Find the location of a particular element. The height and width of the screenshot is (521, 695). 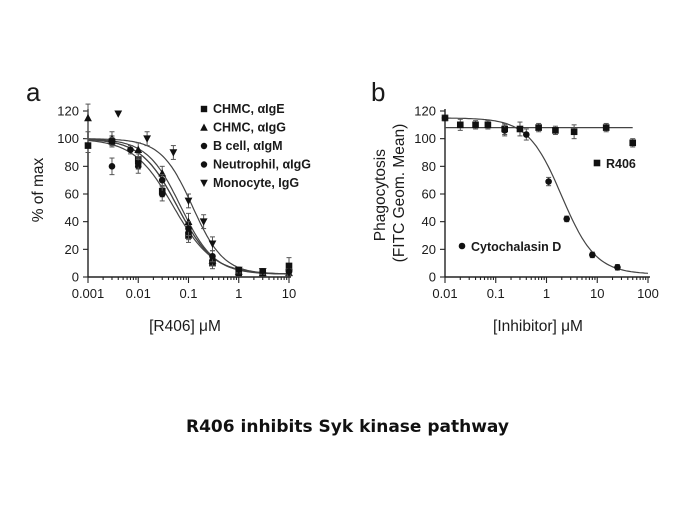

panel-a-legend-item-neutrophil-igg: Neutrophil, αIgG is located at coordinates (255, 165).